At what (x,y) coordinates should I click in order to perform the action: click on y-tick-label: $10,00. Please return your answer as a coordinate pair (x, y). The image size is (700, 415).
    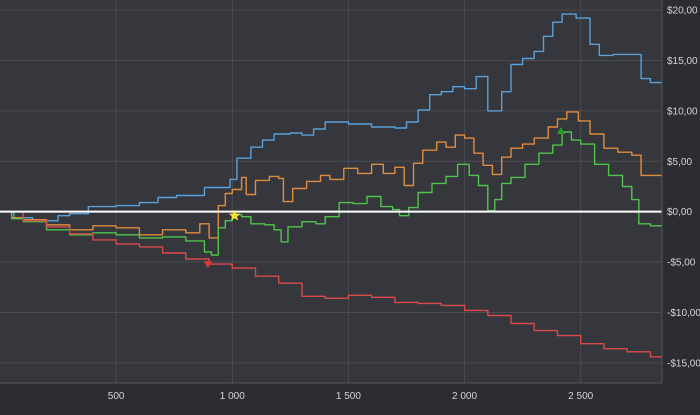
    Looking at the image, I should click on (682, 111).